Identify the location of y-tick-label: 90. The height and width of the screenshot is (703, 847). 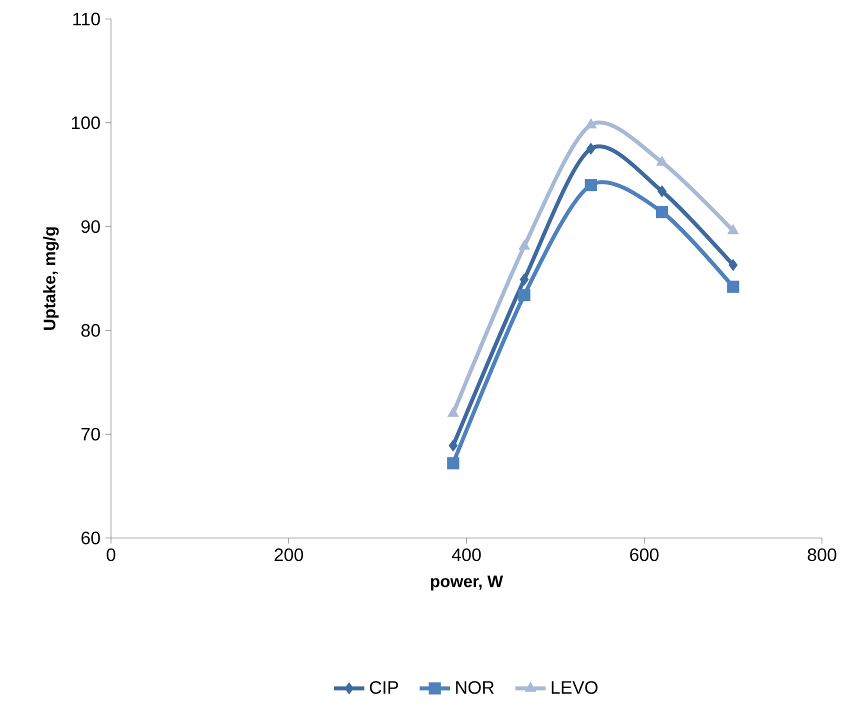
(90, 226).